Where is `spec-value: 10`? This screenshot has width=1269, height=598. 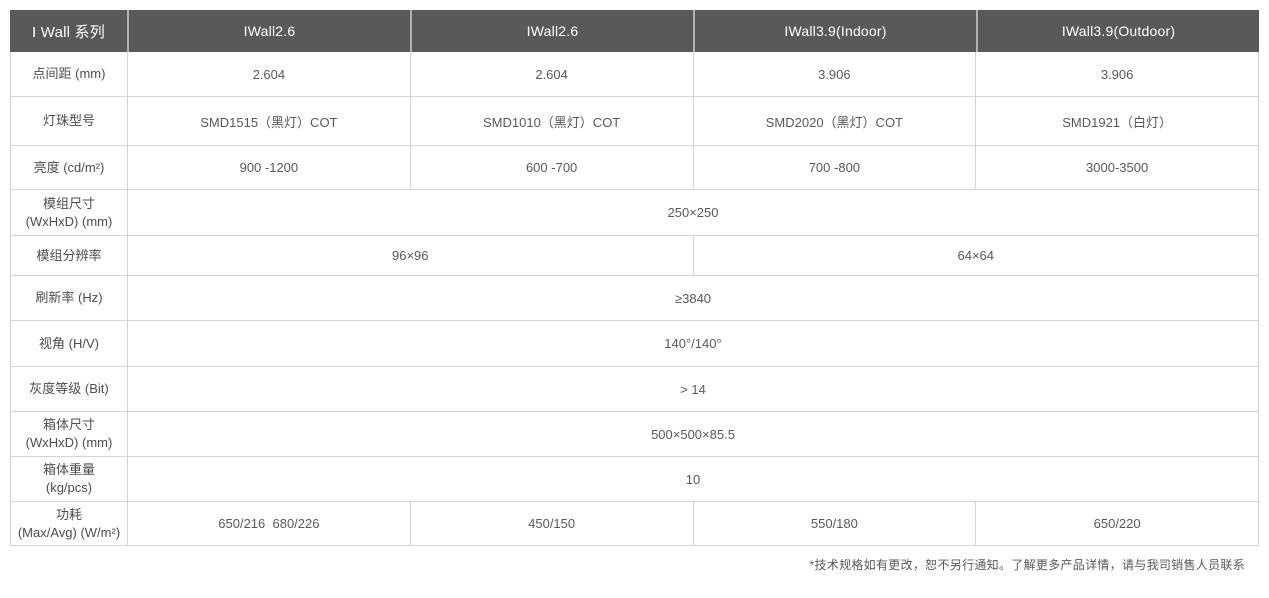
spec-value: 10 is located at coordinates (693, 479).